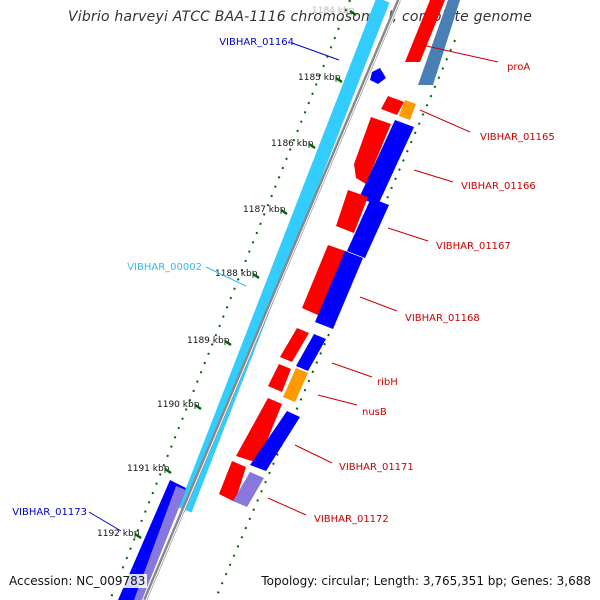 The height and width of the screenshot is (600, 600). I want to click on gene-label-vibhar-01167: VIBHAR_01167, so click(473, 246).